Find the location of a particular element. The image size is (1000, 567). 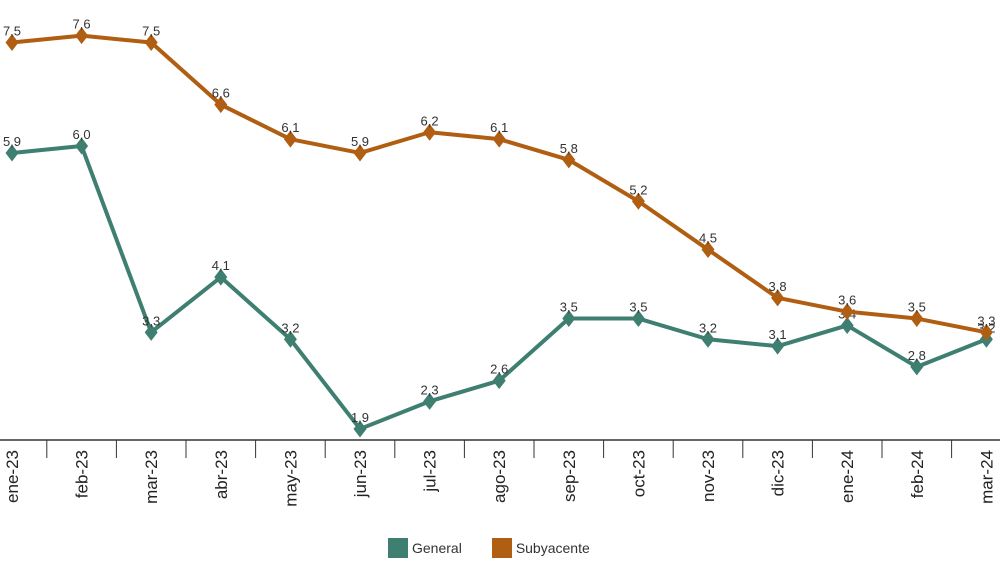

x-tick-label: ene-24 is located at coordinates (847, 476).